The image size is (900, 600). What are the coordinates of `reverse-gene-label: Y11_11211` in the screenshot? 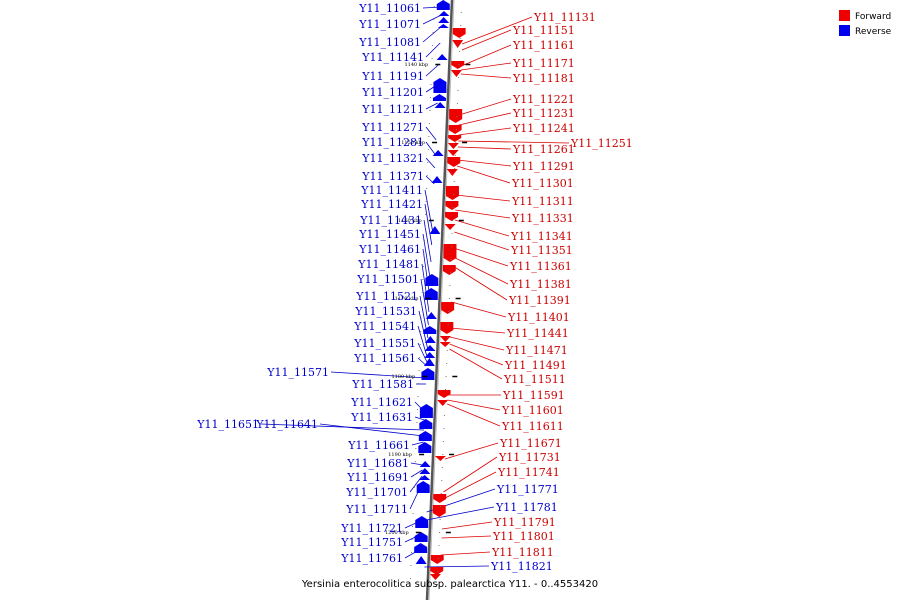 It's located at (392, 109).